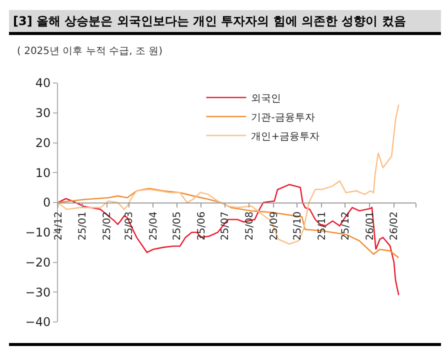 The height and width of the screenshot is (363, 445). I want to click on legend-label: 기관-금융투자, so click(283, 118).